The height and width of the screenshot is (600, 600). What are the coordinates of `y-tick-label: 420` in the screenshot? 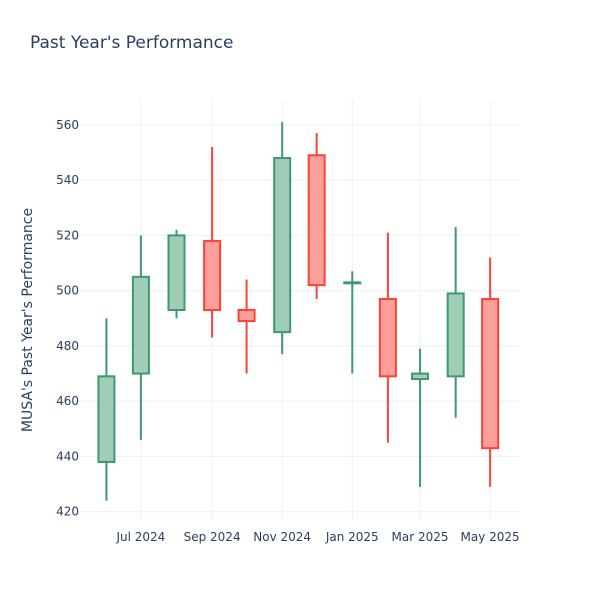 It's located at (67, 512).